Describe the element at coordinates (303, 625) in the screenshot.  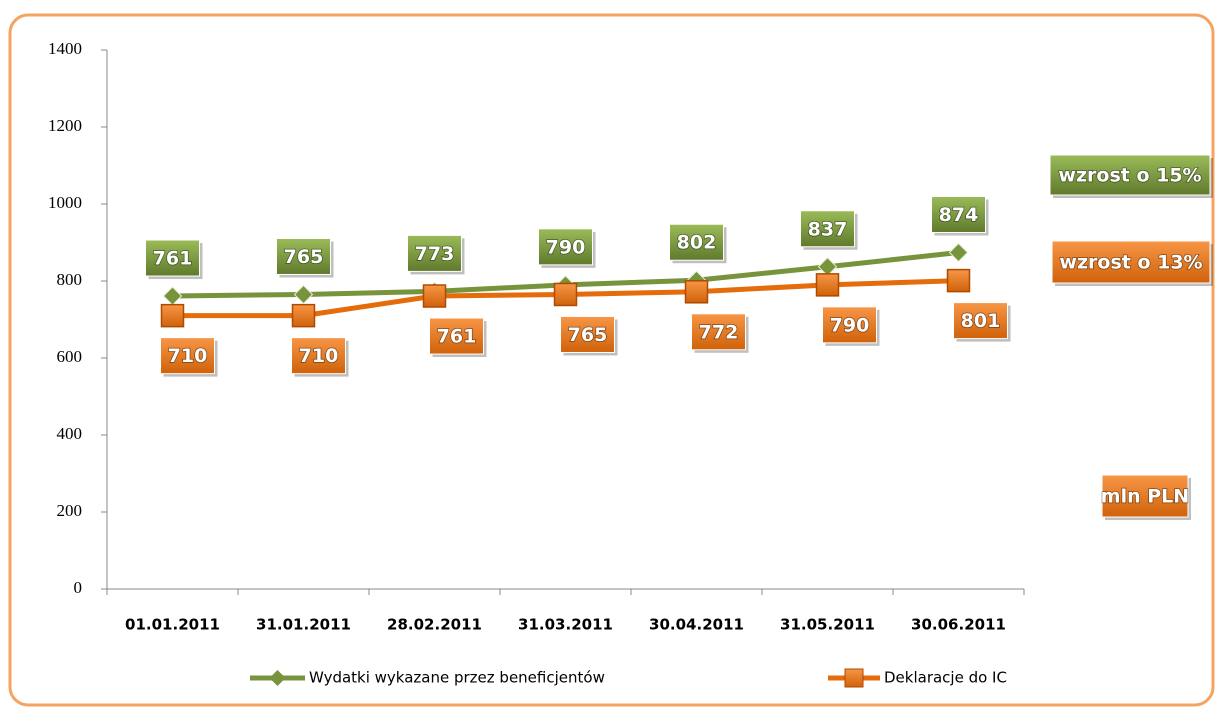
I see `x-tick-label: 31.01.2011` at that location.